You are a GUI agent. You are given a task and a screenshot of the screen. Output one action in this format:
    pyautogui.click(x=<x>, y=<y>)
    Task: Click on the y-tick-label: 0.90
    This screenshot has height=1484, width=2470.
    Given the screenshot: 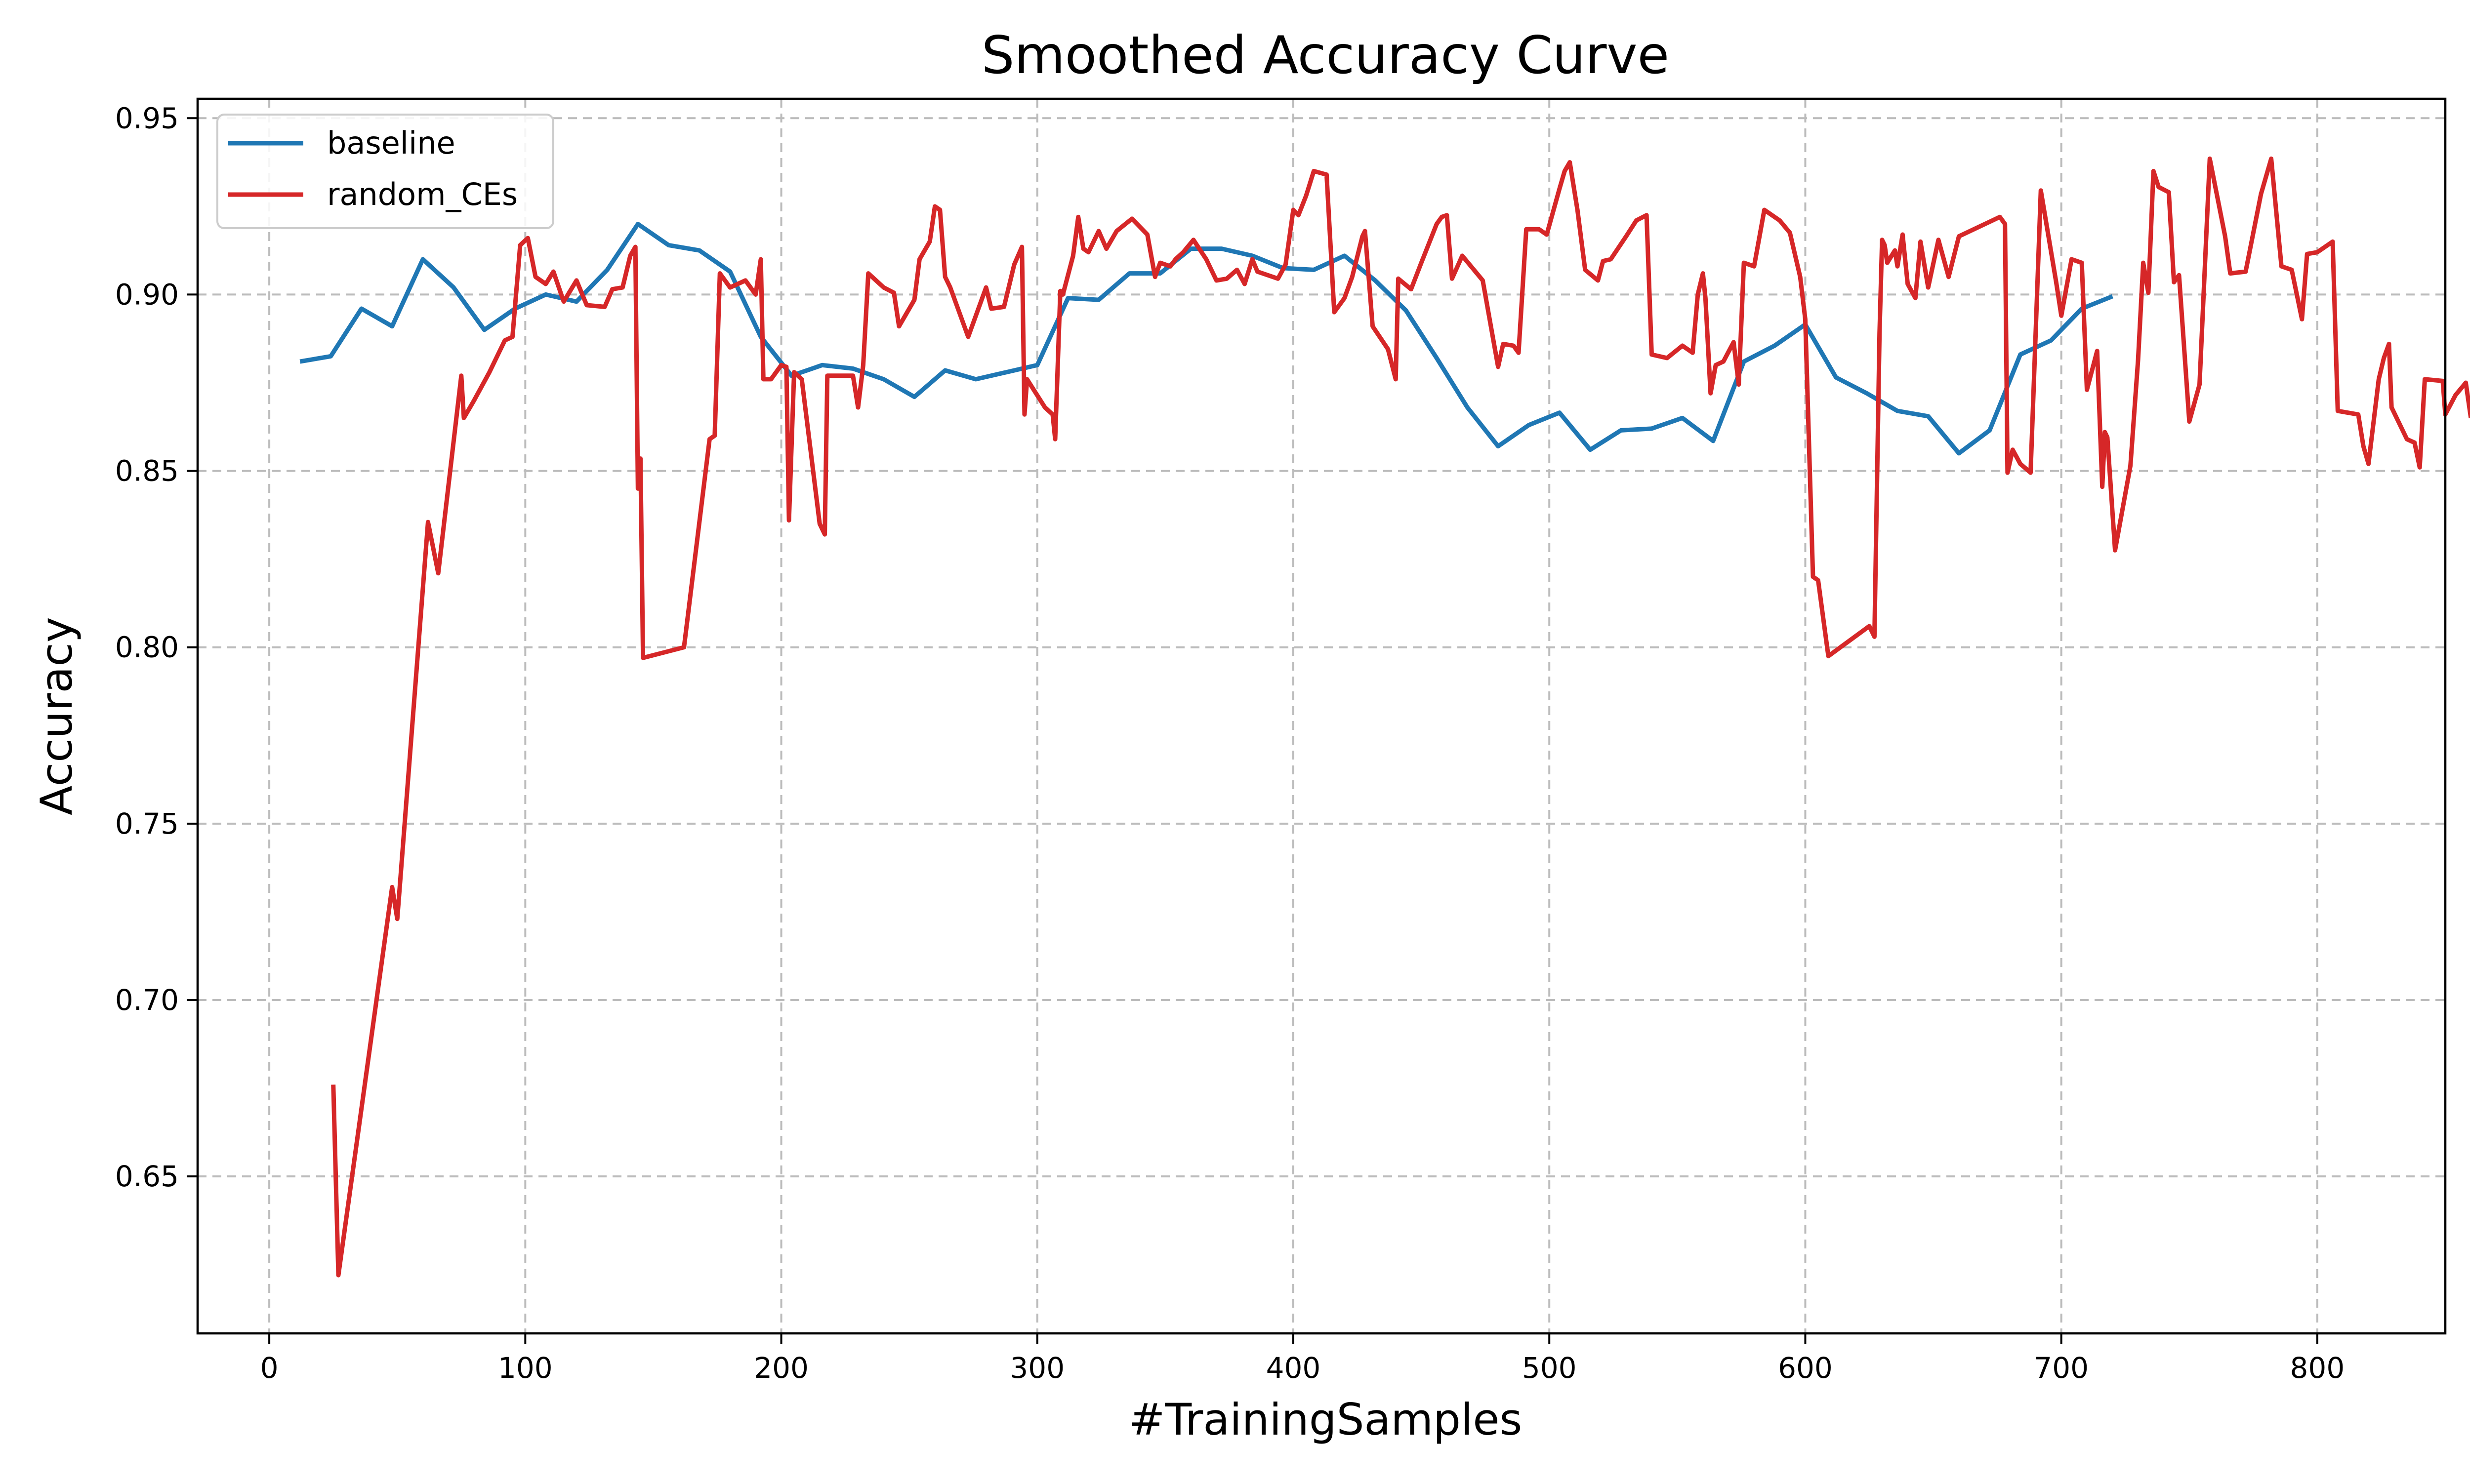 What is the action you would take?
    pyautogui.click(x=147, y=294)
    